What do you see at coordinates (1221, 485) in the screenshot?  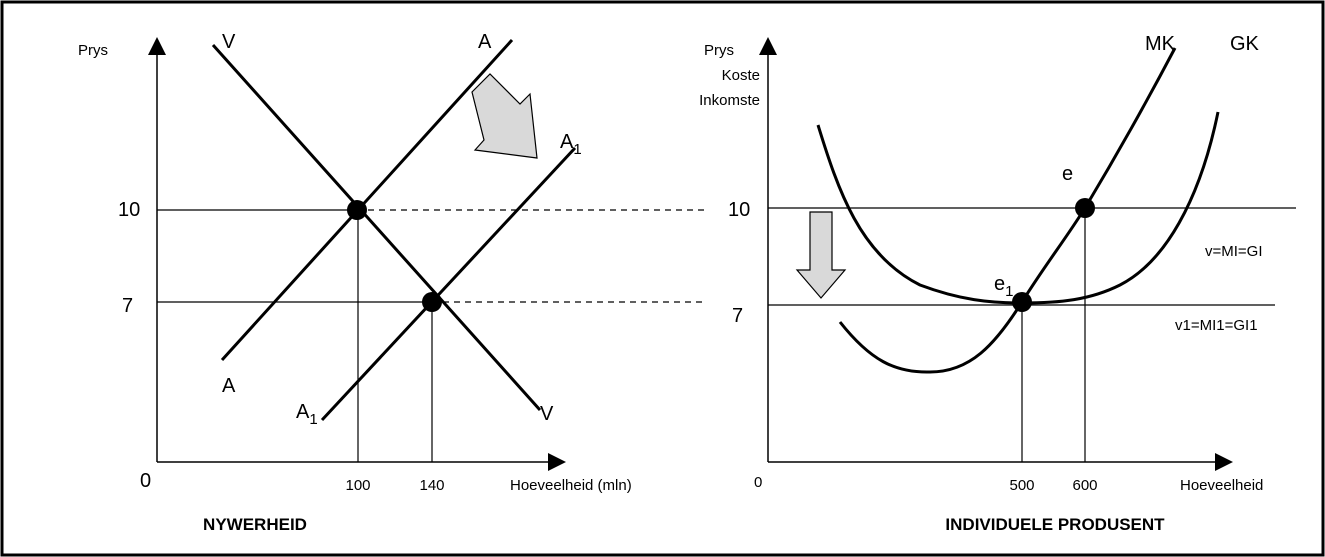 I see `x-axis-label: Hoeveelheid` at bounding box center [1221, 485].